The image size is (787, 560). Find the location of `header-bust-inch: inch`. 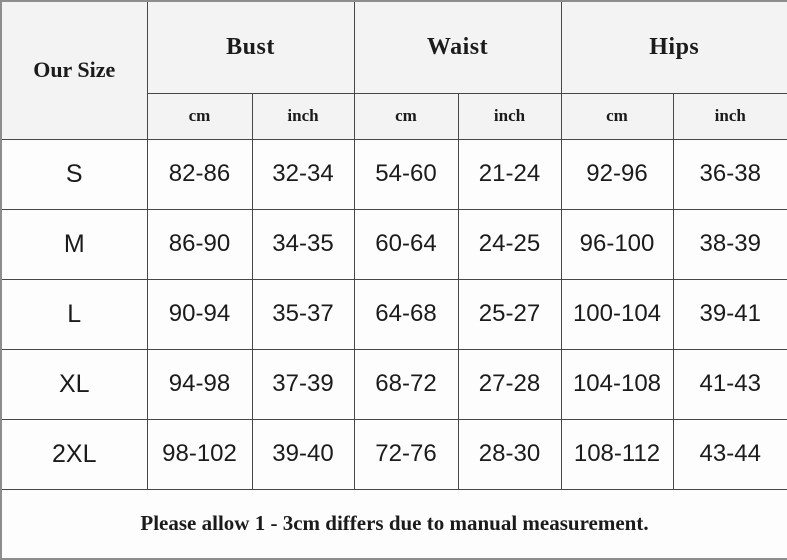

header-bust-inch: inch is located at coordinates (303, 116).